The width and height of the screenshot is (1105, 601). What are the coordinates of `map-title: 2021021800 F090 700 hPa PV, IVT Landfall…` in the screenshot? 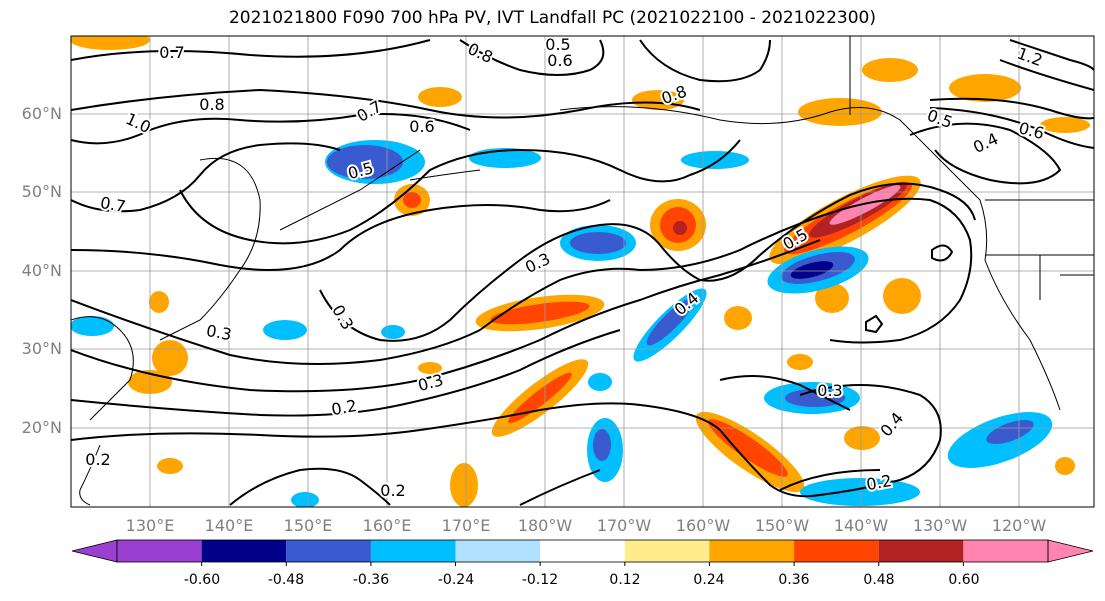 It's located at (552, 18).